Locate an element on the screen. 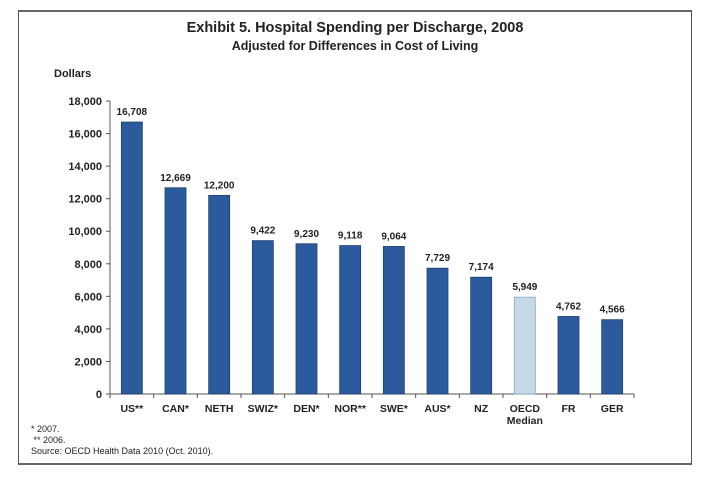  data-label: 9,118 is located at coordinates (350, 236).